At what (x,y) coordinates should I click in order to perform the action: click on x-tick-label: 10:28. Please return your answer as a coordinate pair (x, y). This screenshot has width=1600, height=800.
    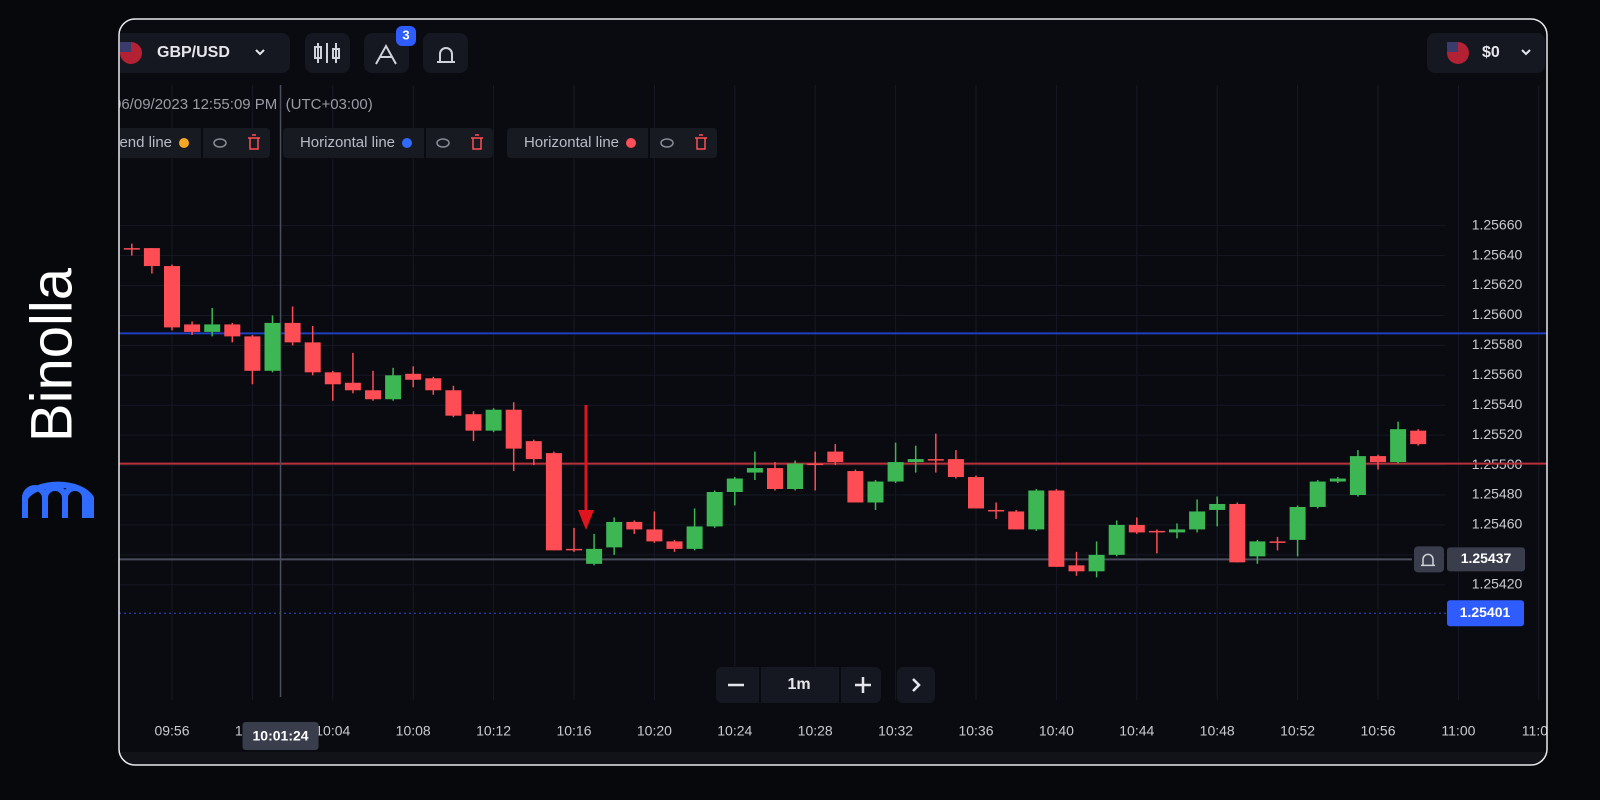
    Looking at the image, I should click on (815, 731).